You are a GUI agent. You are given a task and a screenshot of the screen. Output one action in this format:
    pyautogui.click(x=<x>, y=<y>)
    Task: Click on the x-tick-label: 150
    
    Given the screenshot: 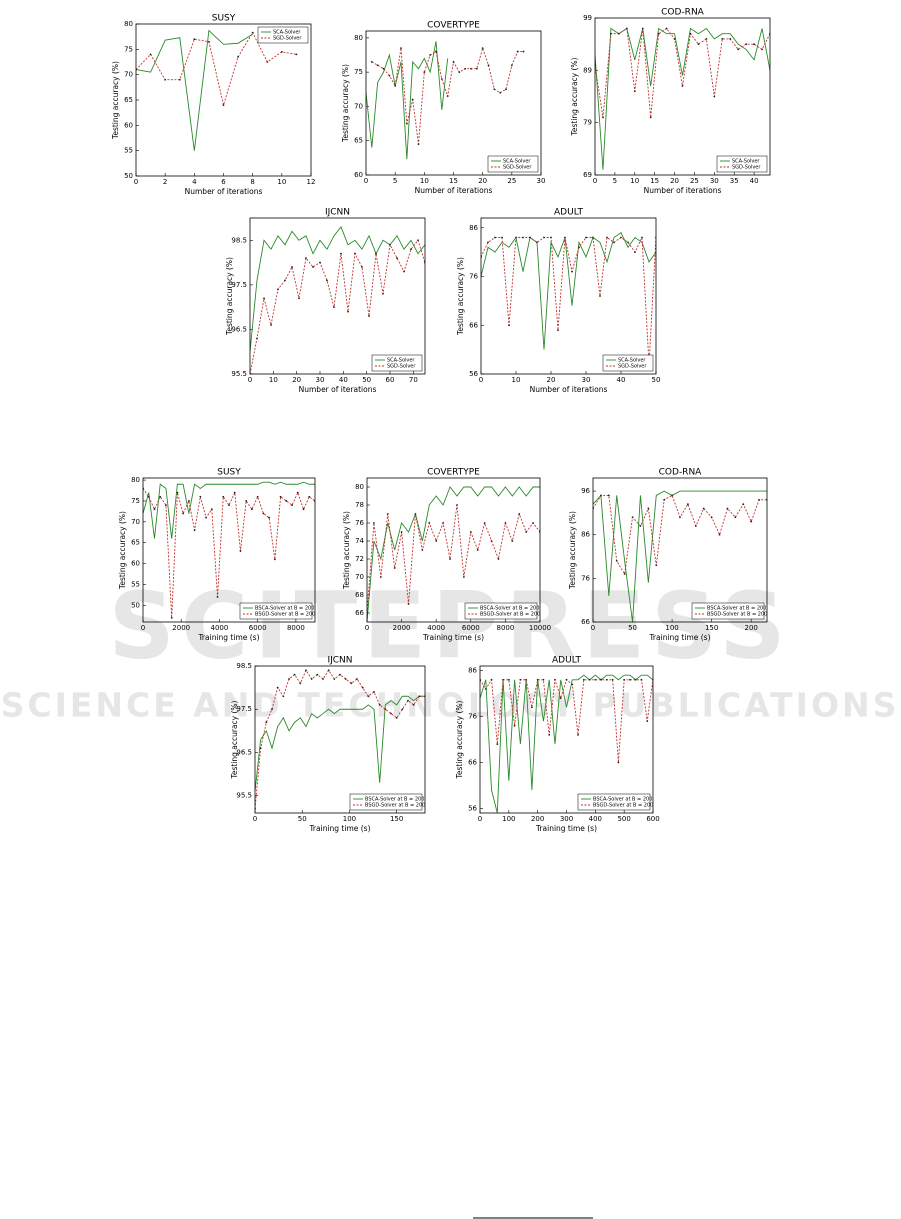 What is the action you would take?
    pyautogui.click(x=711, y=628)
    